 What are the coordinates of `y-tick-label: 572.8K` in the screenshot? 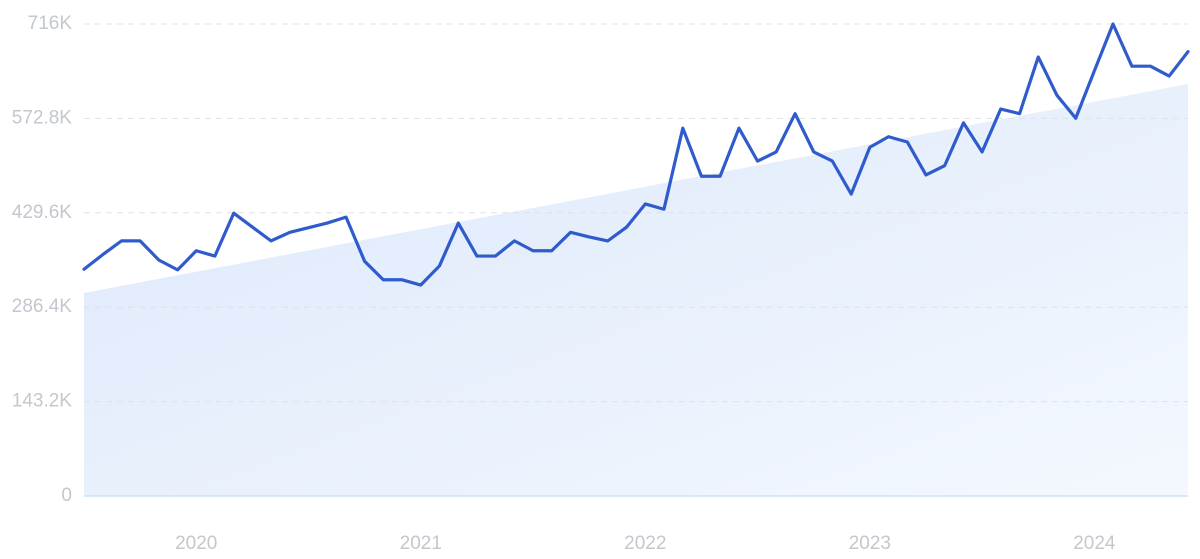 It's located at (42, 117).